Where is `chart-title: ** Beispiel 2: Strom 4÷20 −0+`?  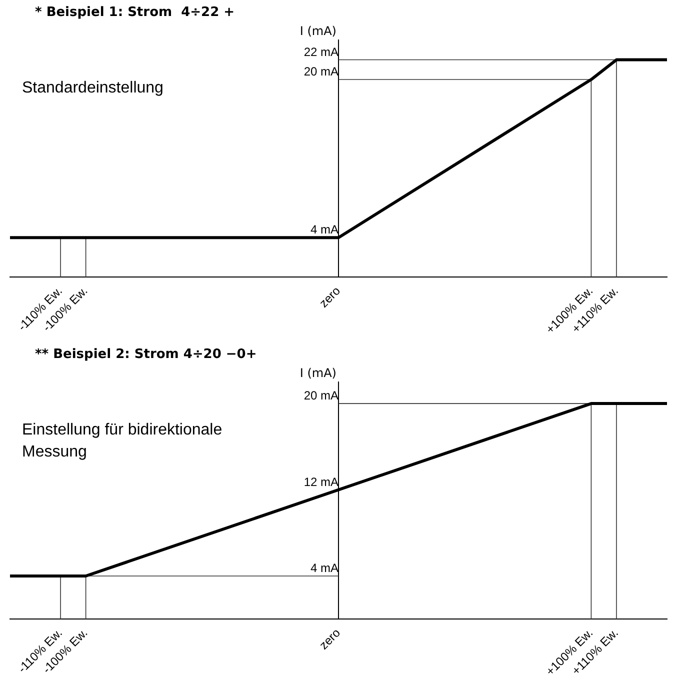 chart-title: ** Beispiel 2: Strom 4÷20 −0+ is located at coordinates (146, 354).